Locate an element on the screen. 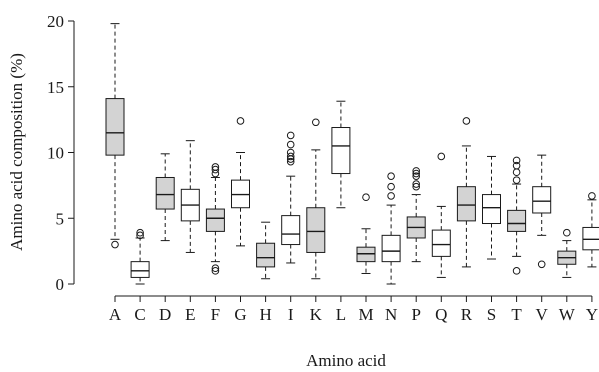 The width and height of the screenshot is (599, 372). box-E is located at coordinates (190, 196).